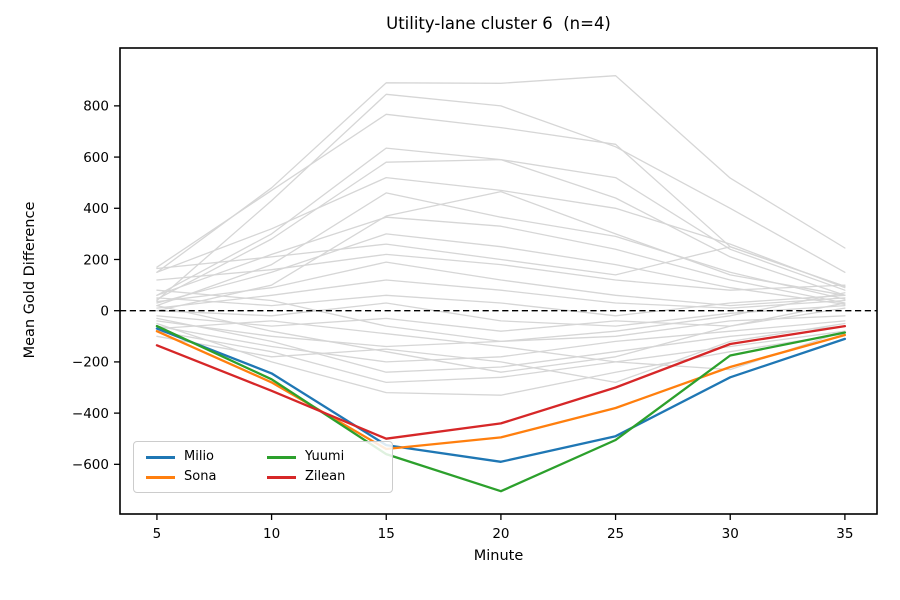  I want to click on legend-label: Milio, so click(199, 456).